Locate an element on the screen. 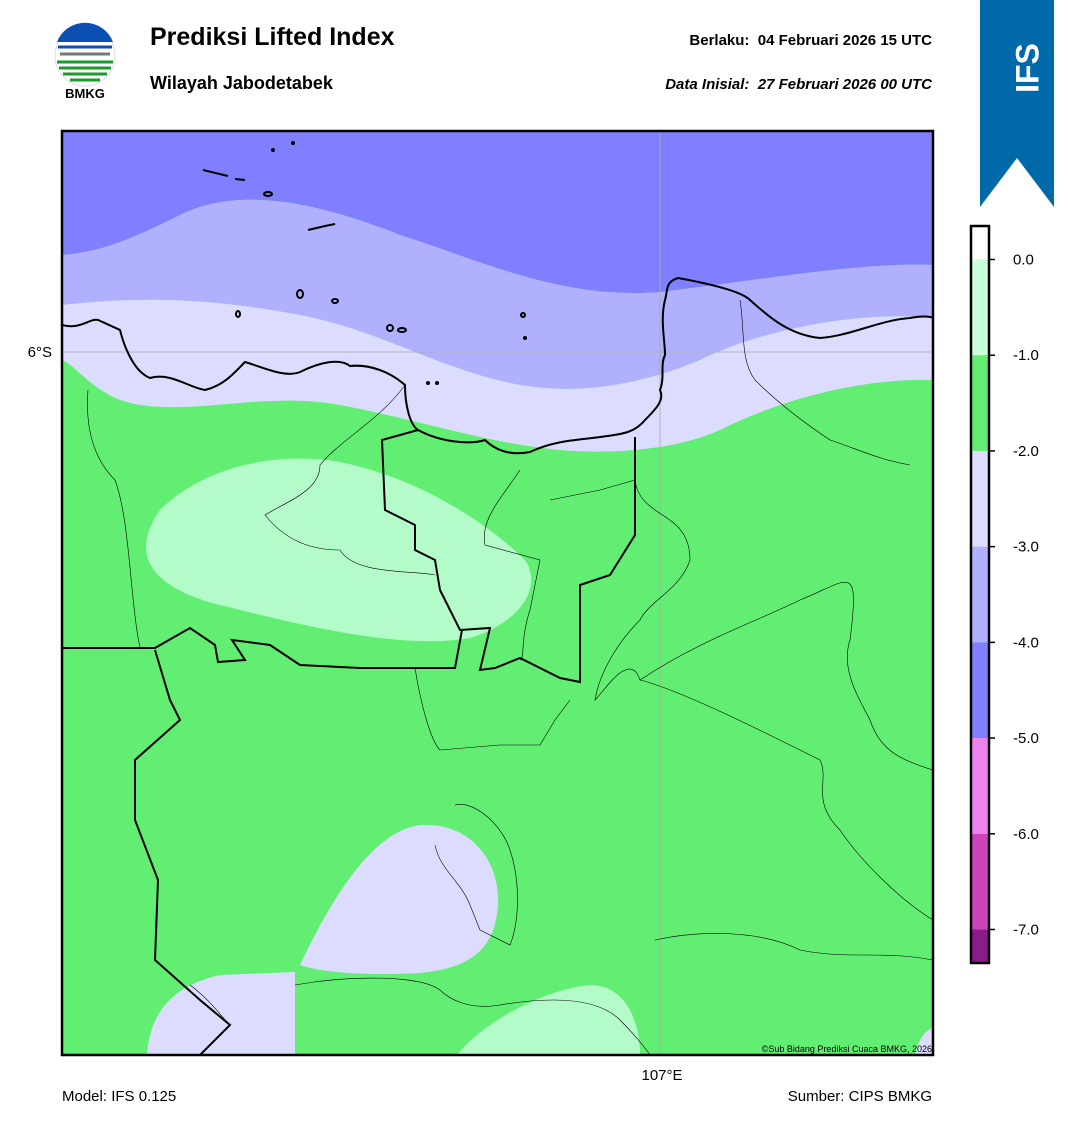 This screenshot has width=1068, height=1128. colorbar-tick-label: -7.0 is located at coordinates (1026, 930).